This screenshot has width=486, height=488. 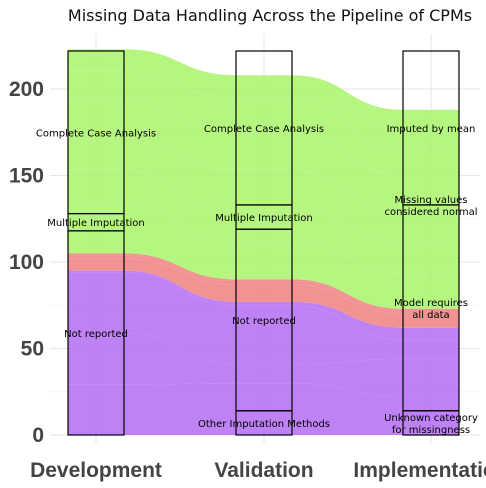 I want to click on y-axis: 0 50 100 150 200, so click(x=26, y=262).